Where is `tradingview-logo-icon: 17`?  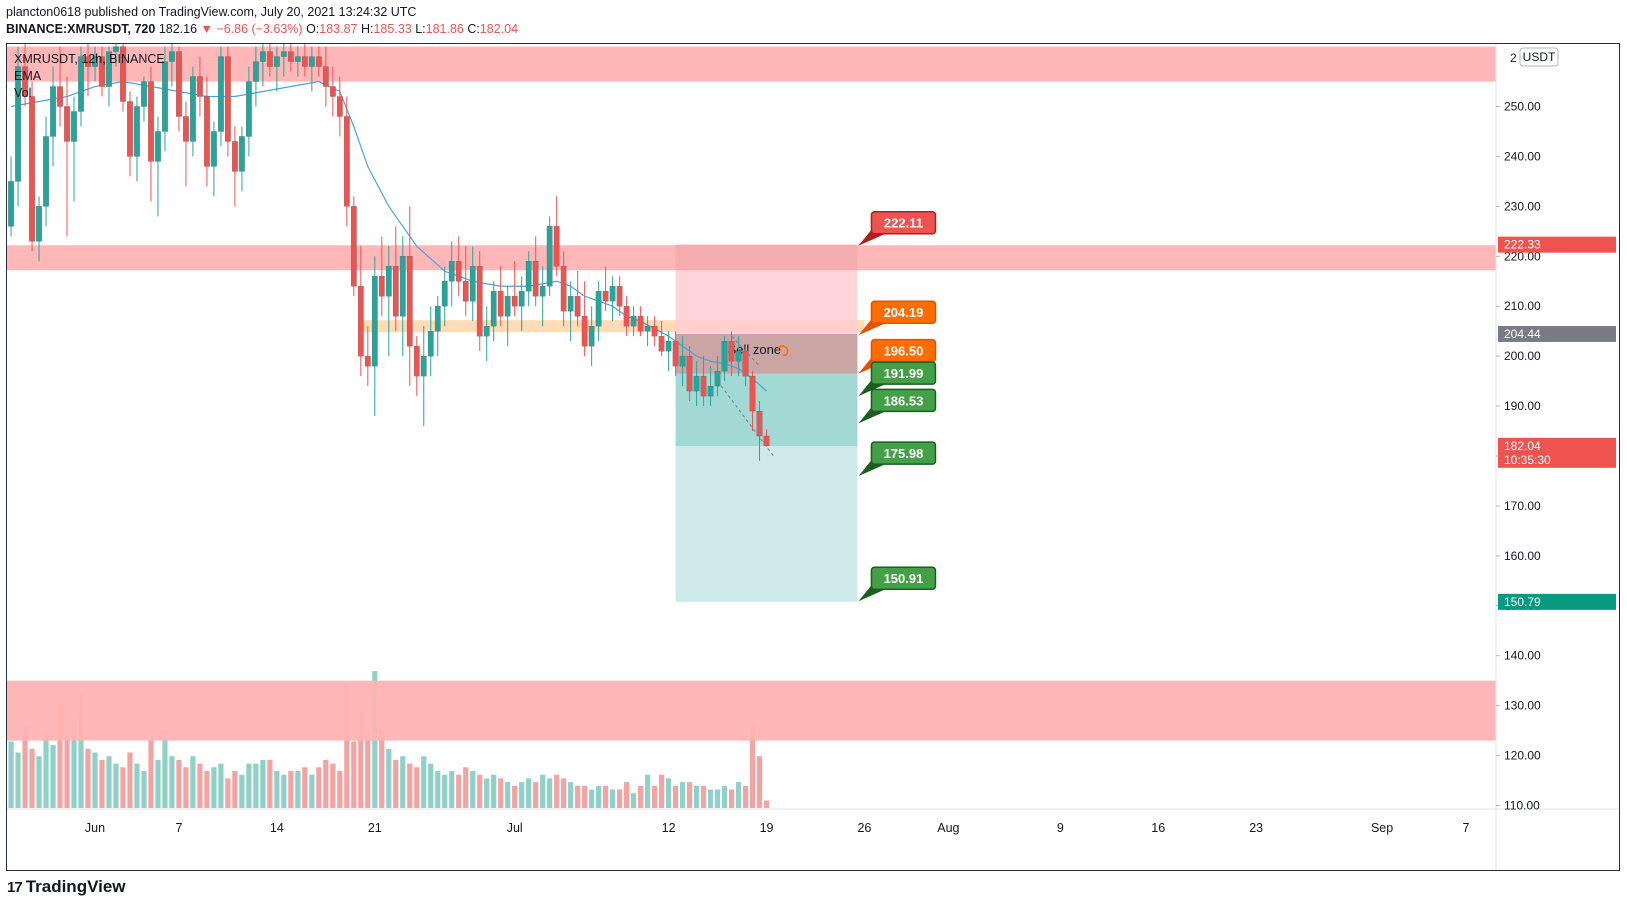 tradingview-logo-icon: 17 is located at coordinates (15, 887).